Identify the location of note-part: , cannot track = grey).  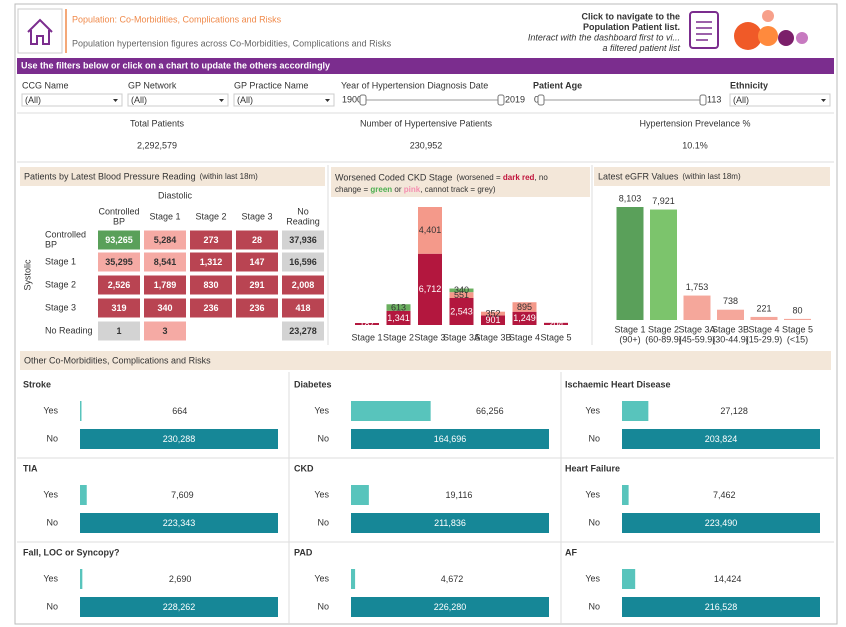
(458, 189).